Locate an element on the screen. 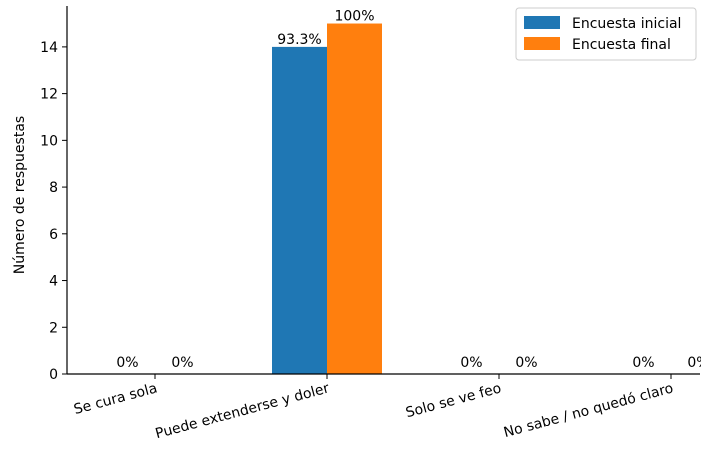  y-tick-label: 6 is located at coordinates (53, 235).